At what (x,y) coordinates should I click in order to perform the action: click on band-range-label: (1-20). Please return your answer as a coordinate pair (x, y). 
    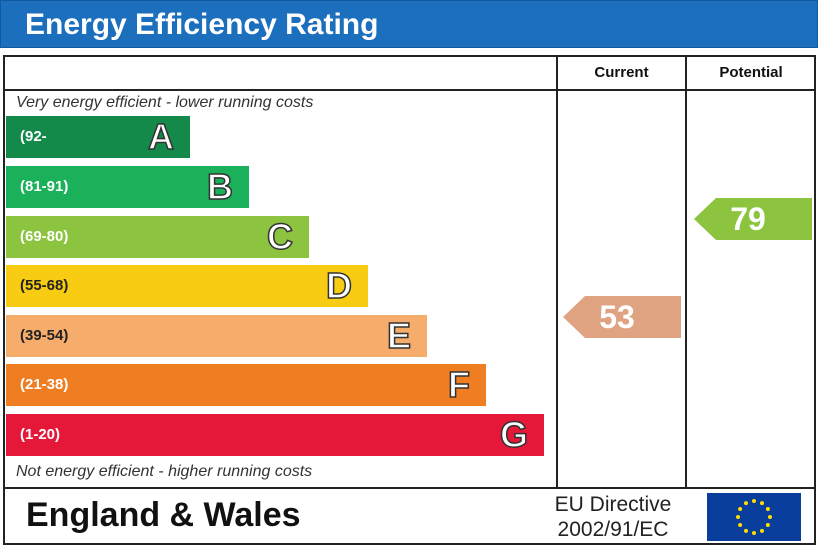
    Looking at the image, I should click on (40, 434).